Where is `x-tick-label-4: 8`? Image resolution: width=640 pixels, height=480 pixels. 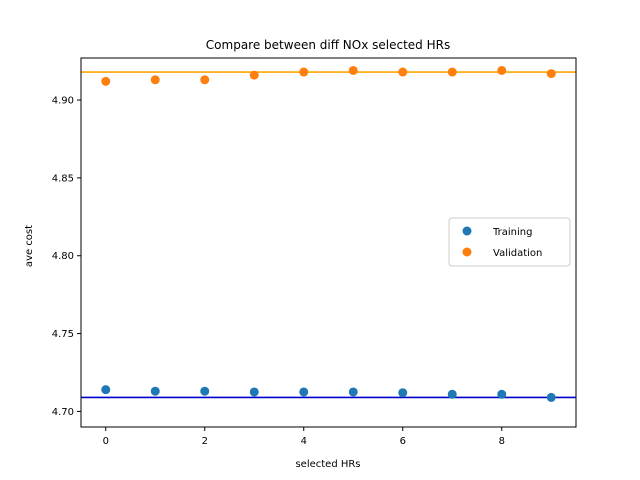 x-tick-label-4: 8 is located at coordinates (502, 441).